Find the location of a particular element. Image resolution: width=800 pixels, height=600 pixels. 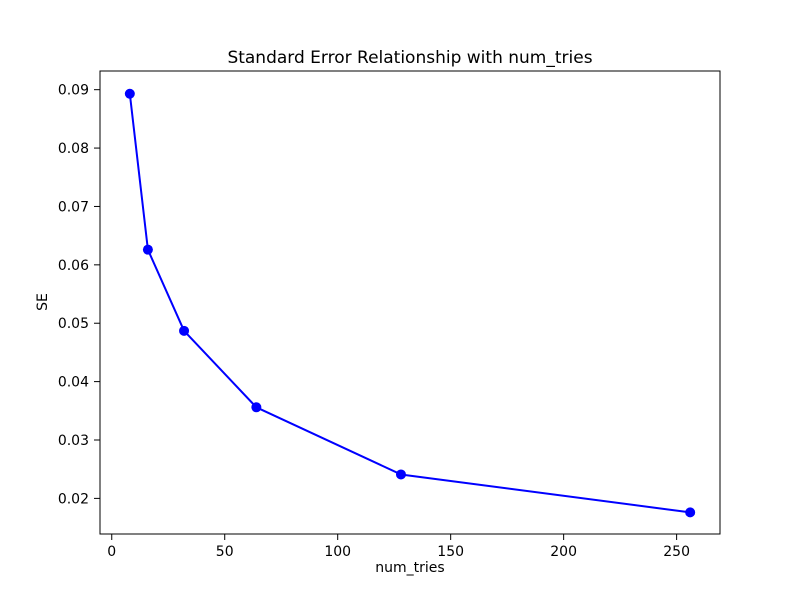

y-tick-label: 0.02 is located at coordinates (73, 499).